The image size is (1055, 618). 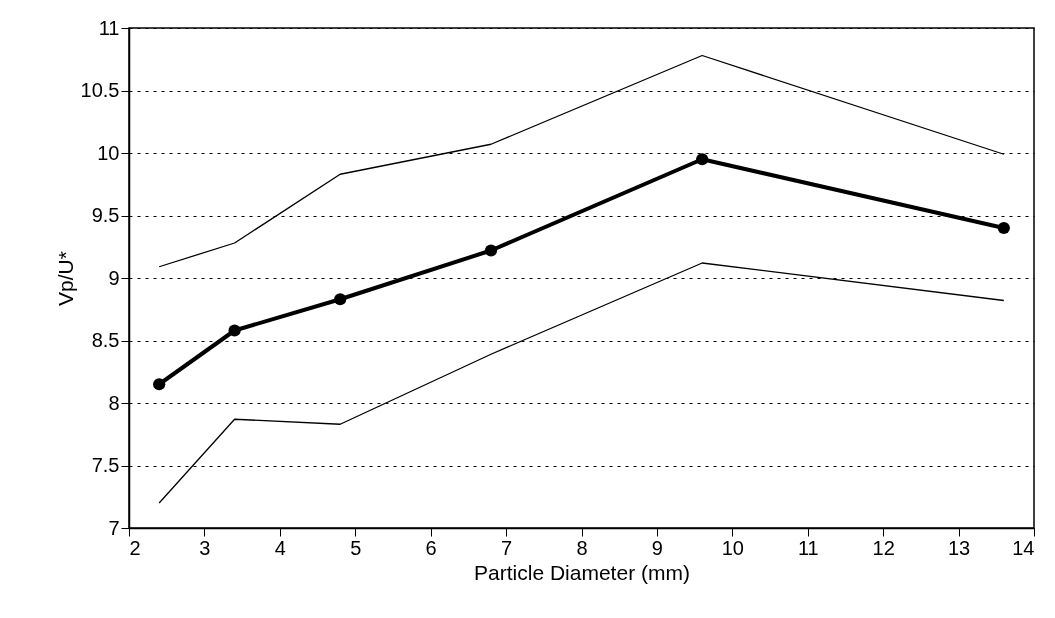 What do you see at coordinates (65, 278) in the screenshot?
I see `y-axis-title: Vp/U*` at bounding box center [65, 278].